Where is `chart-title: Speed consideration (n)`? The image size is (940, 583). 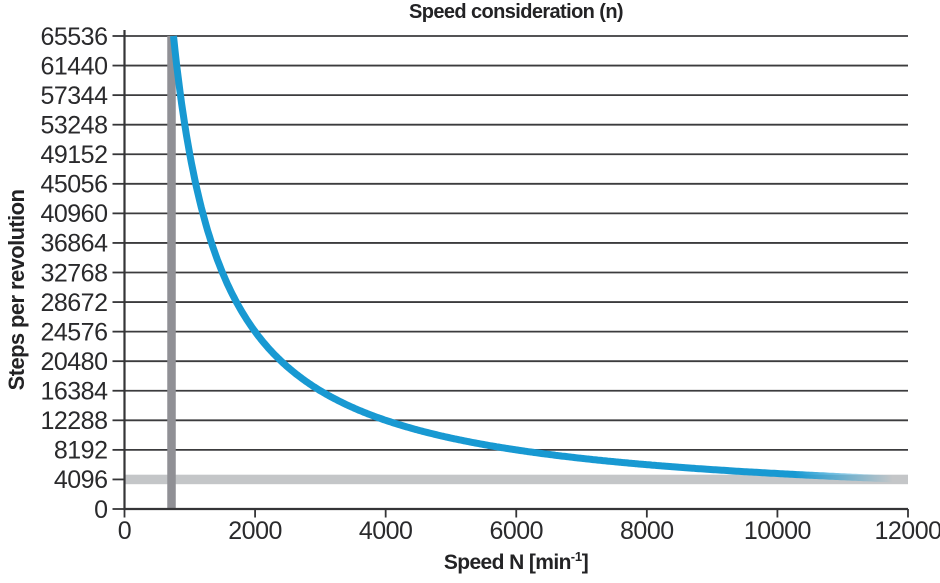
chart-title: Speed consideration (n) is located at coordinates (516, 12).